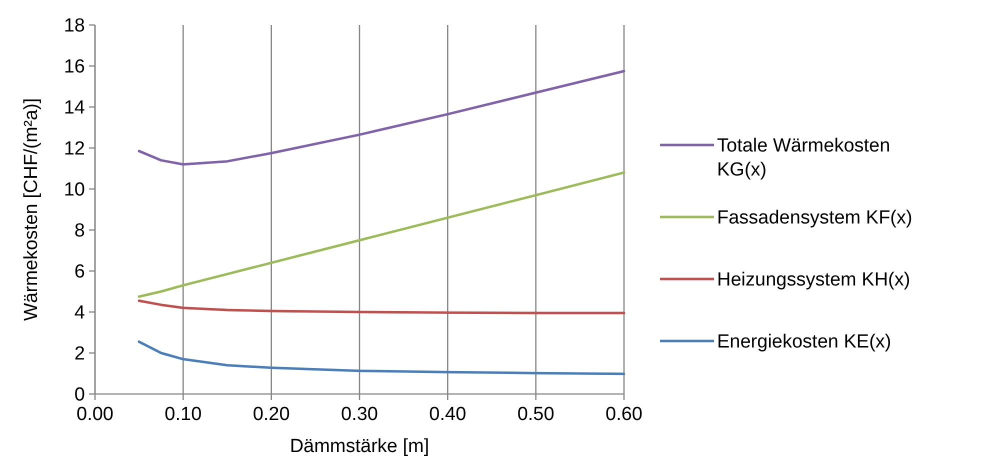  Describe the element at coordinates (74, 67) in the screenshot. I see `y-tick-label: 16` at that location.